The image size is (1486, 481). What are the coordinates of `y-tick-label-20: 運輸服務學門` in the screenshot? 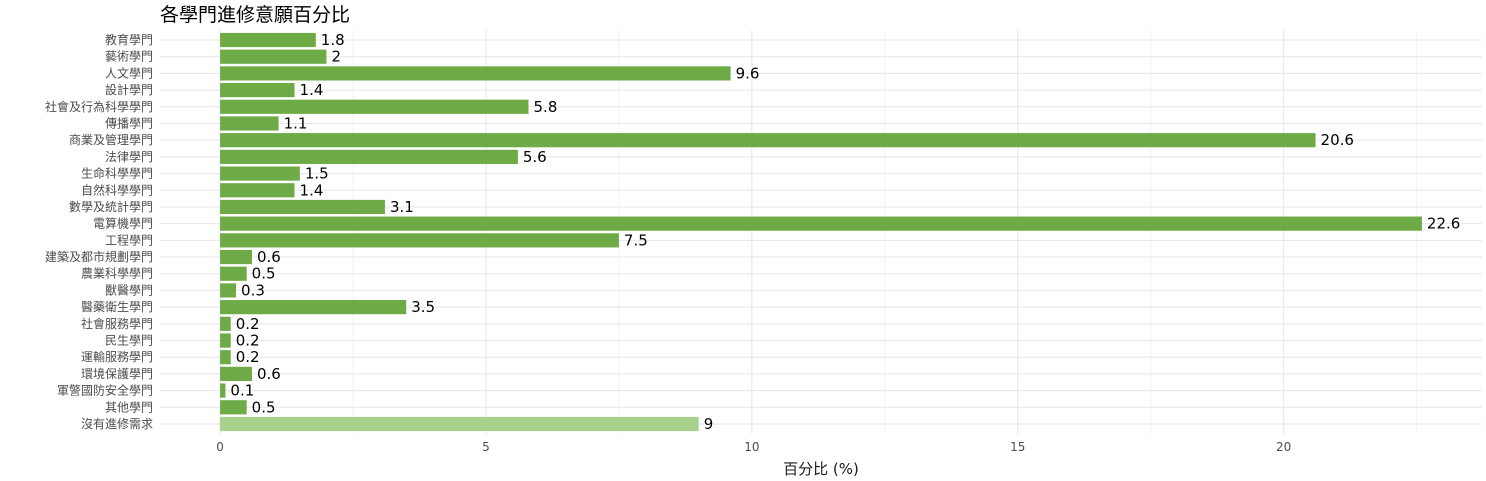 It's located at (117, 356).